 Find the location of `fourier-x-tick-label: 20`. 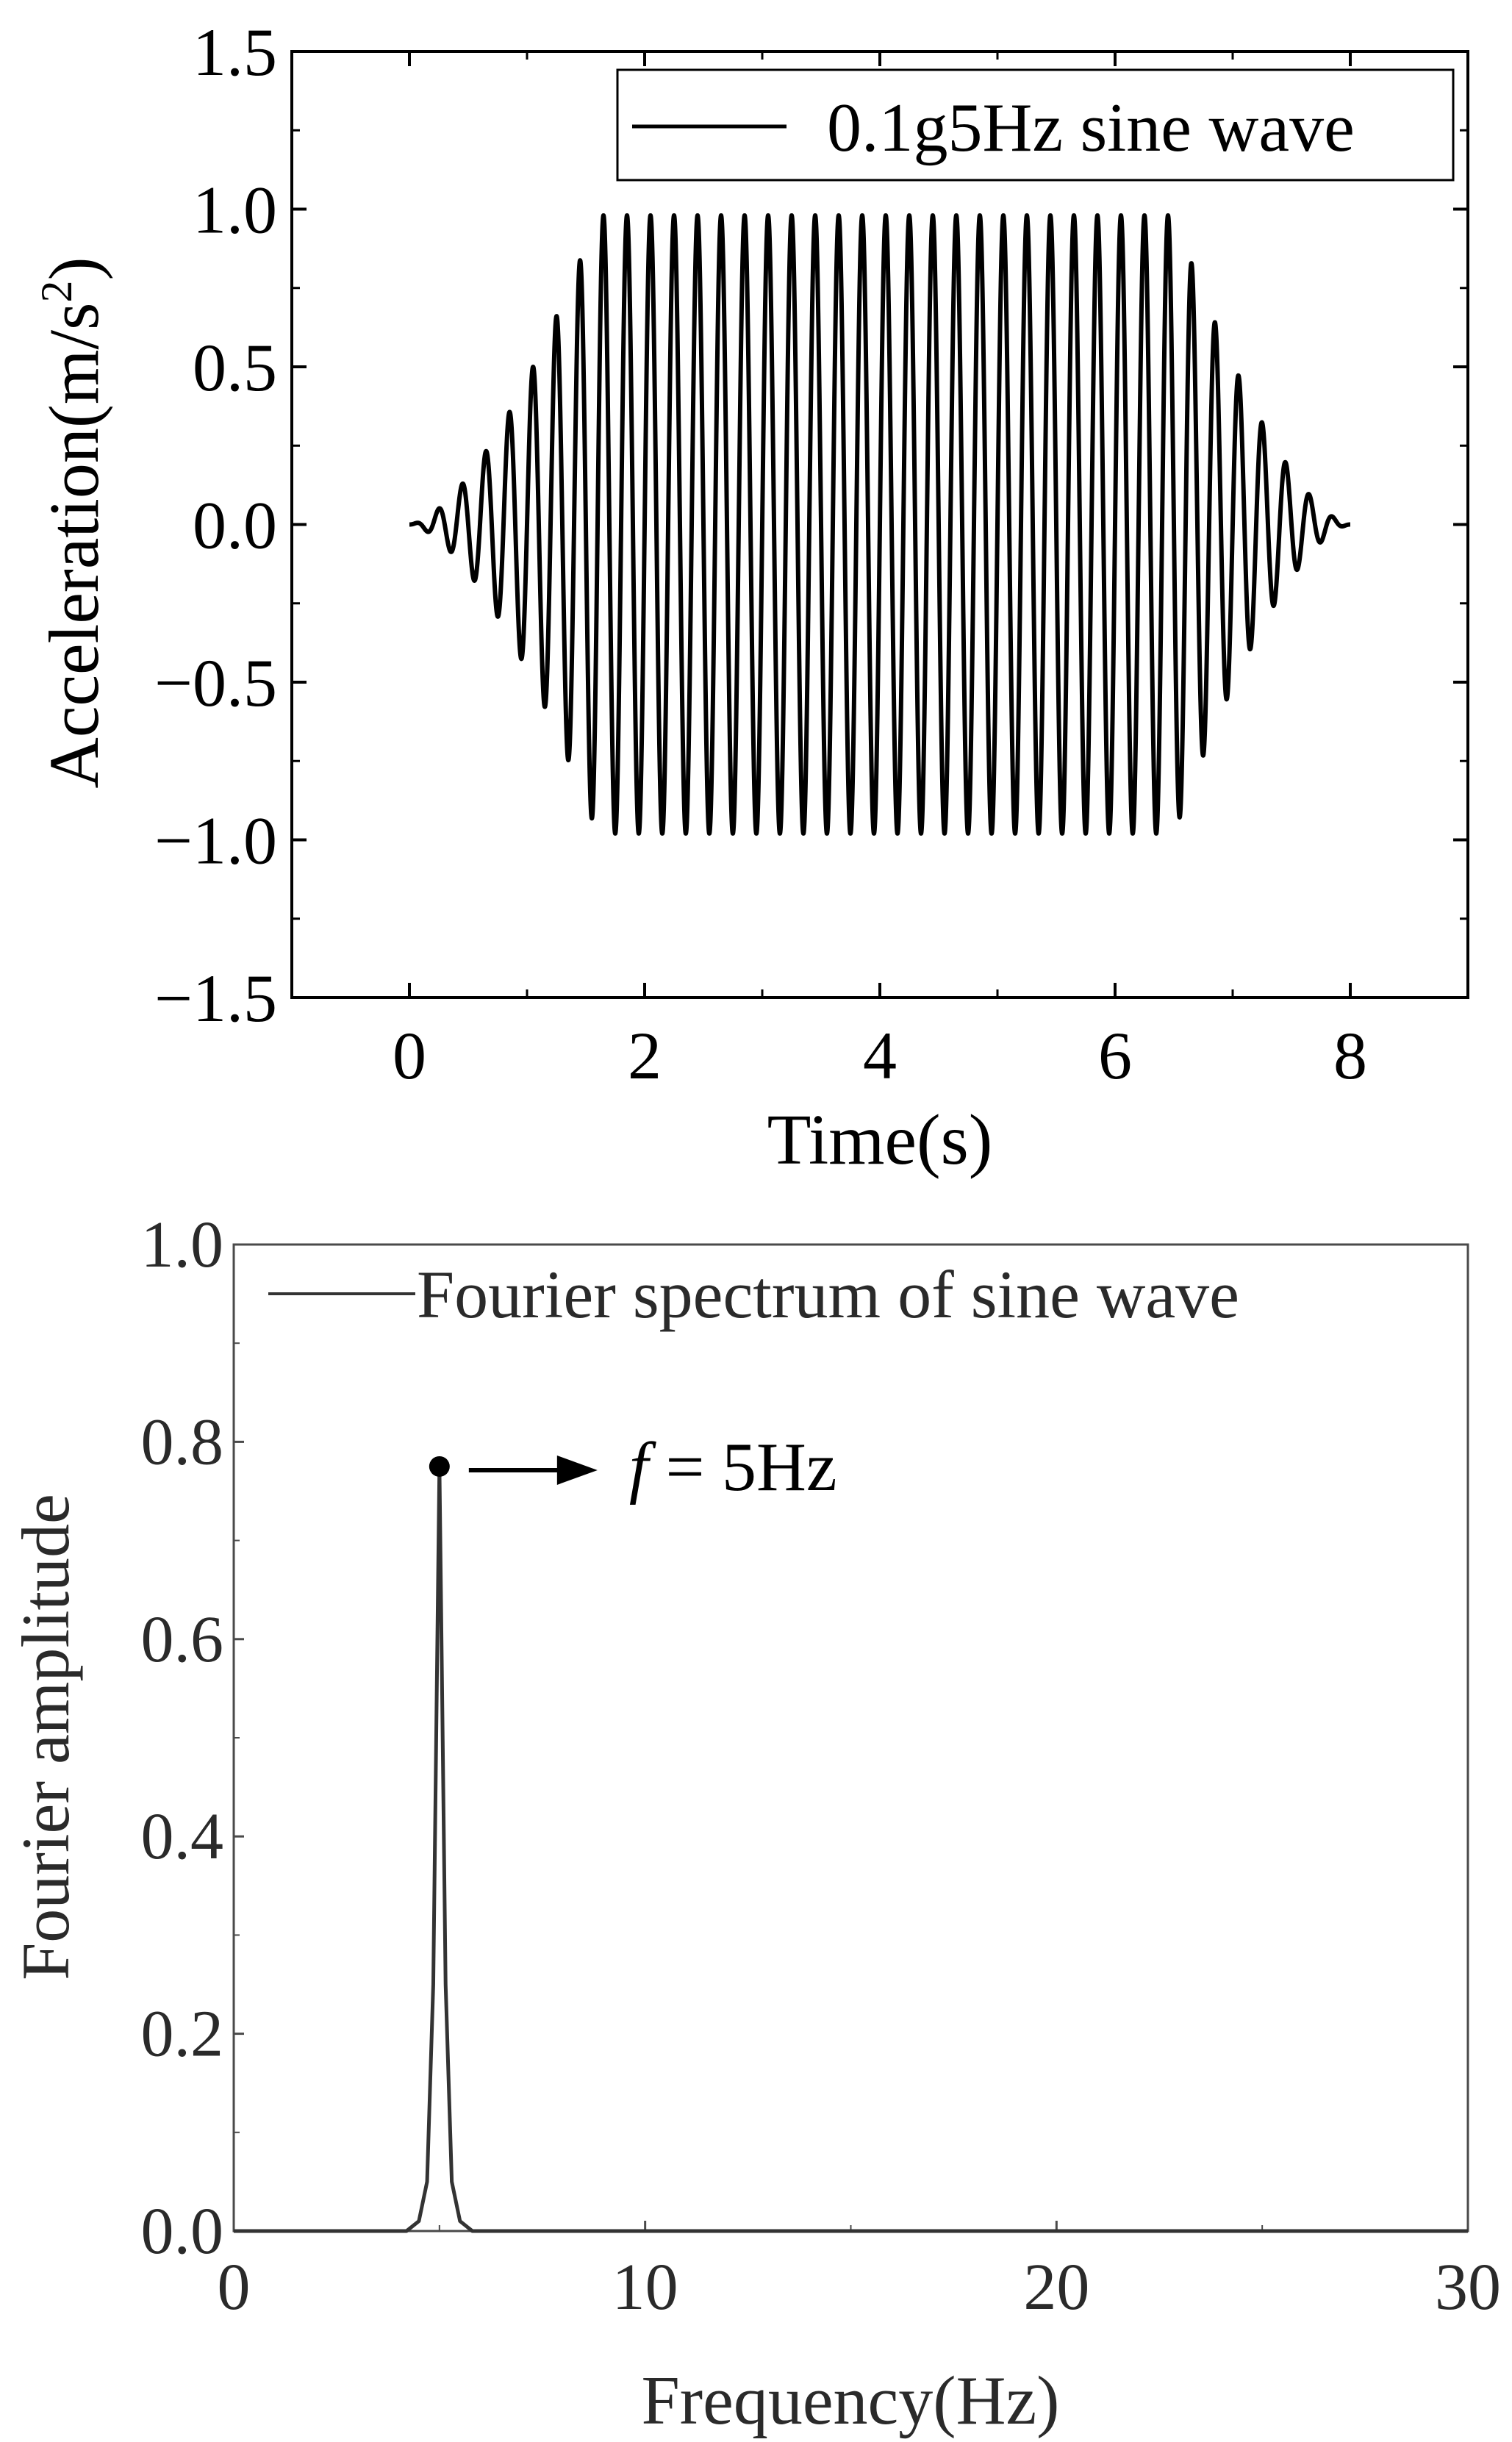

fourier-x-tick-label: 20 is located at coordinates (1056, 2287).